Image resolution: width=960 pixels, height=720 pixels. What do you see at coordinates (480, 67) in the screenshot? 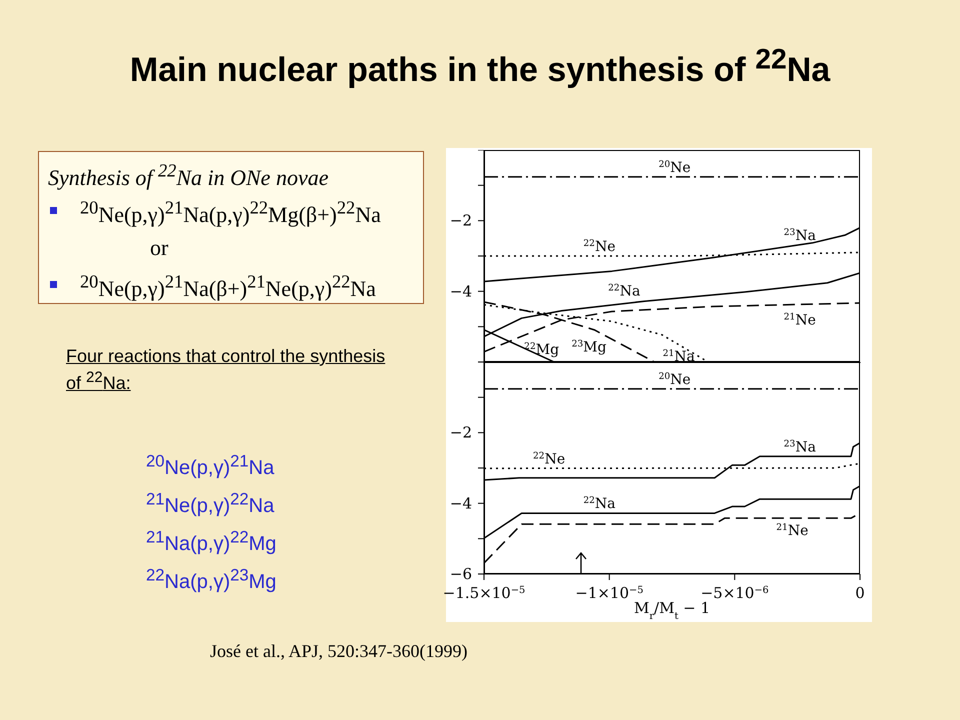
I see `text: Main nuclear paths in the synthesis of $^{22}$Na` at bounding box center [480, 67].